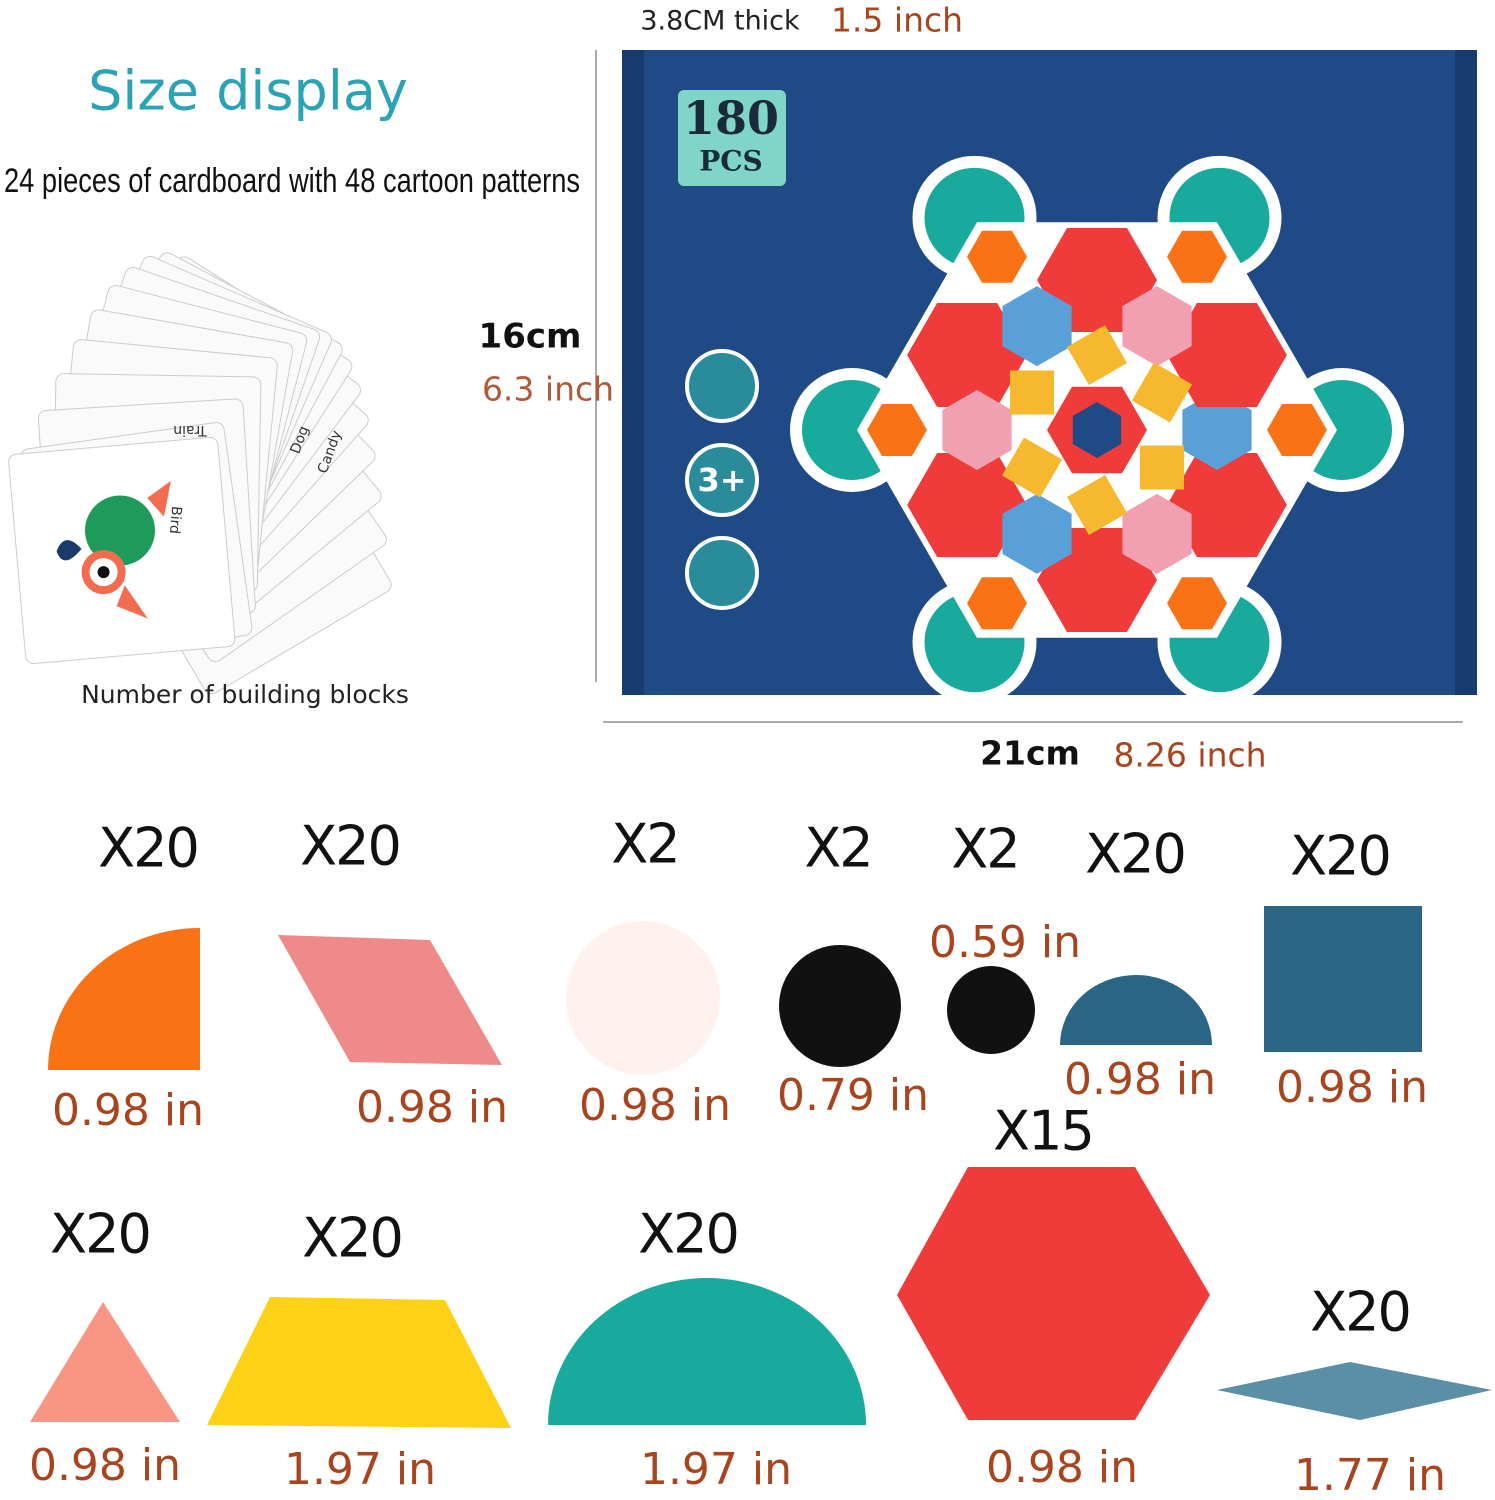 This screenshot has width=1495, height=1500. Describe the element at coordinates (731, 161) in the screenshot. I see `badge-unit: PCS` at that location.